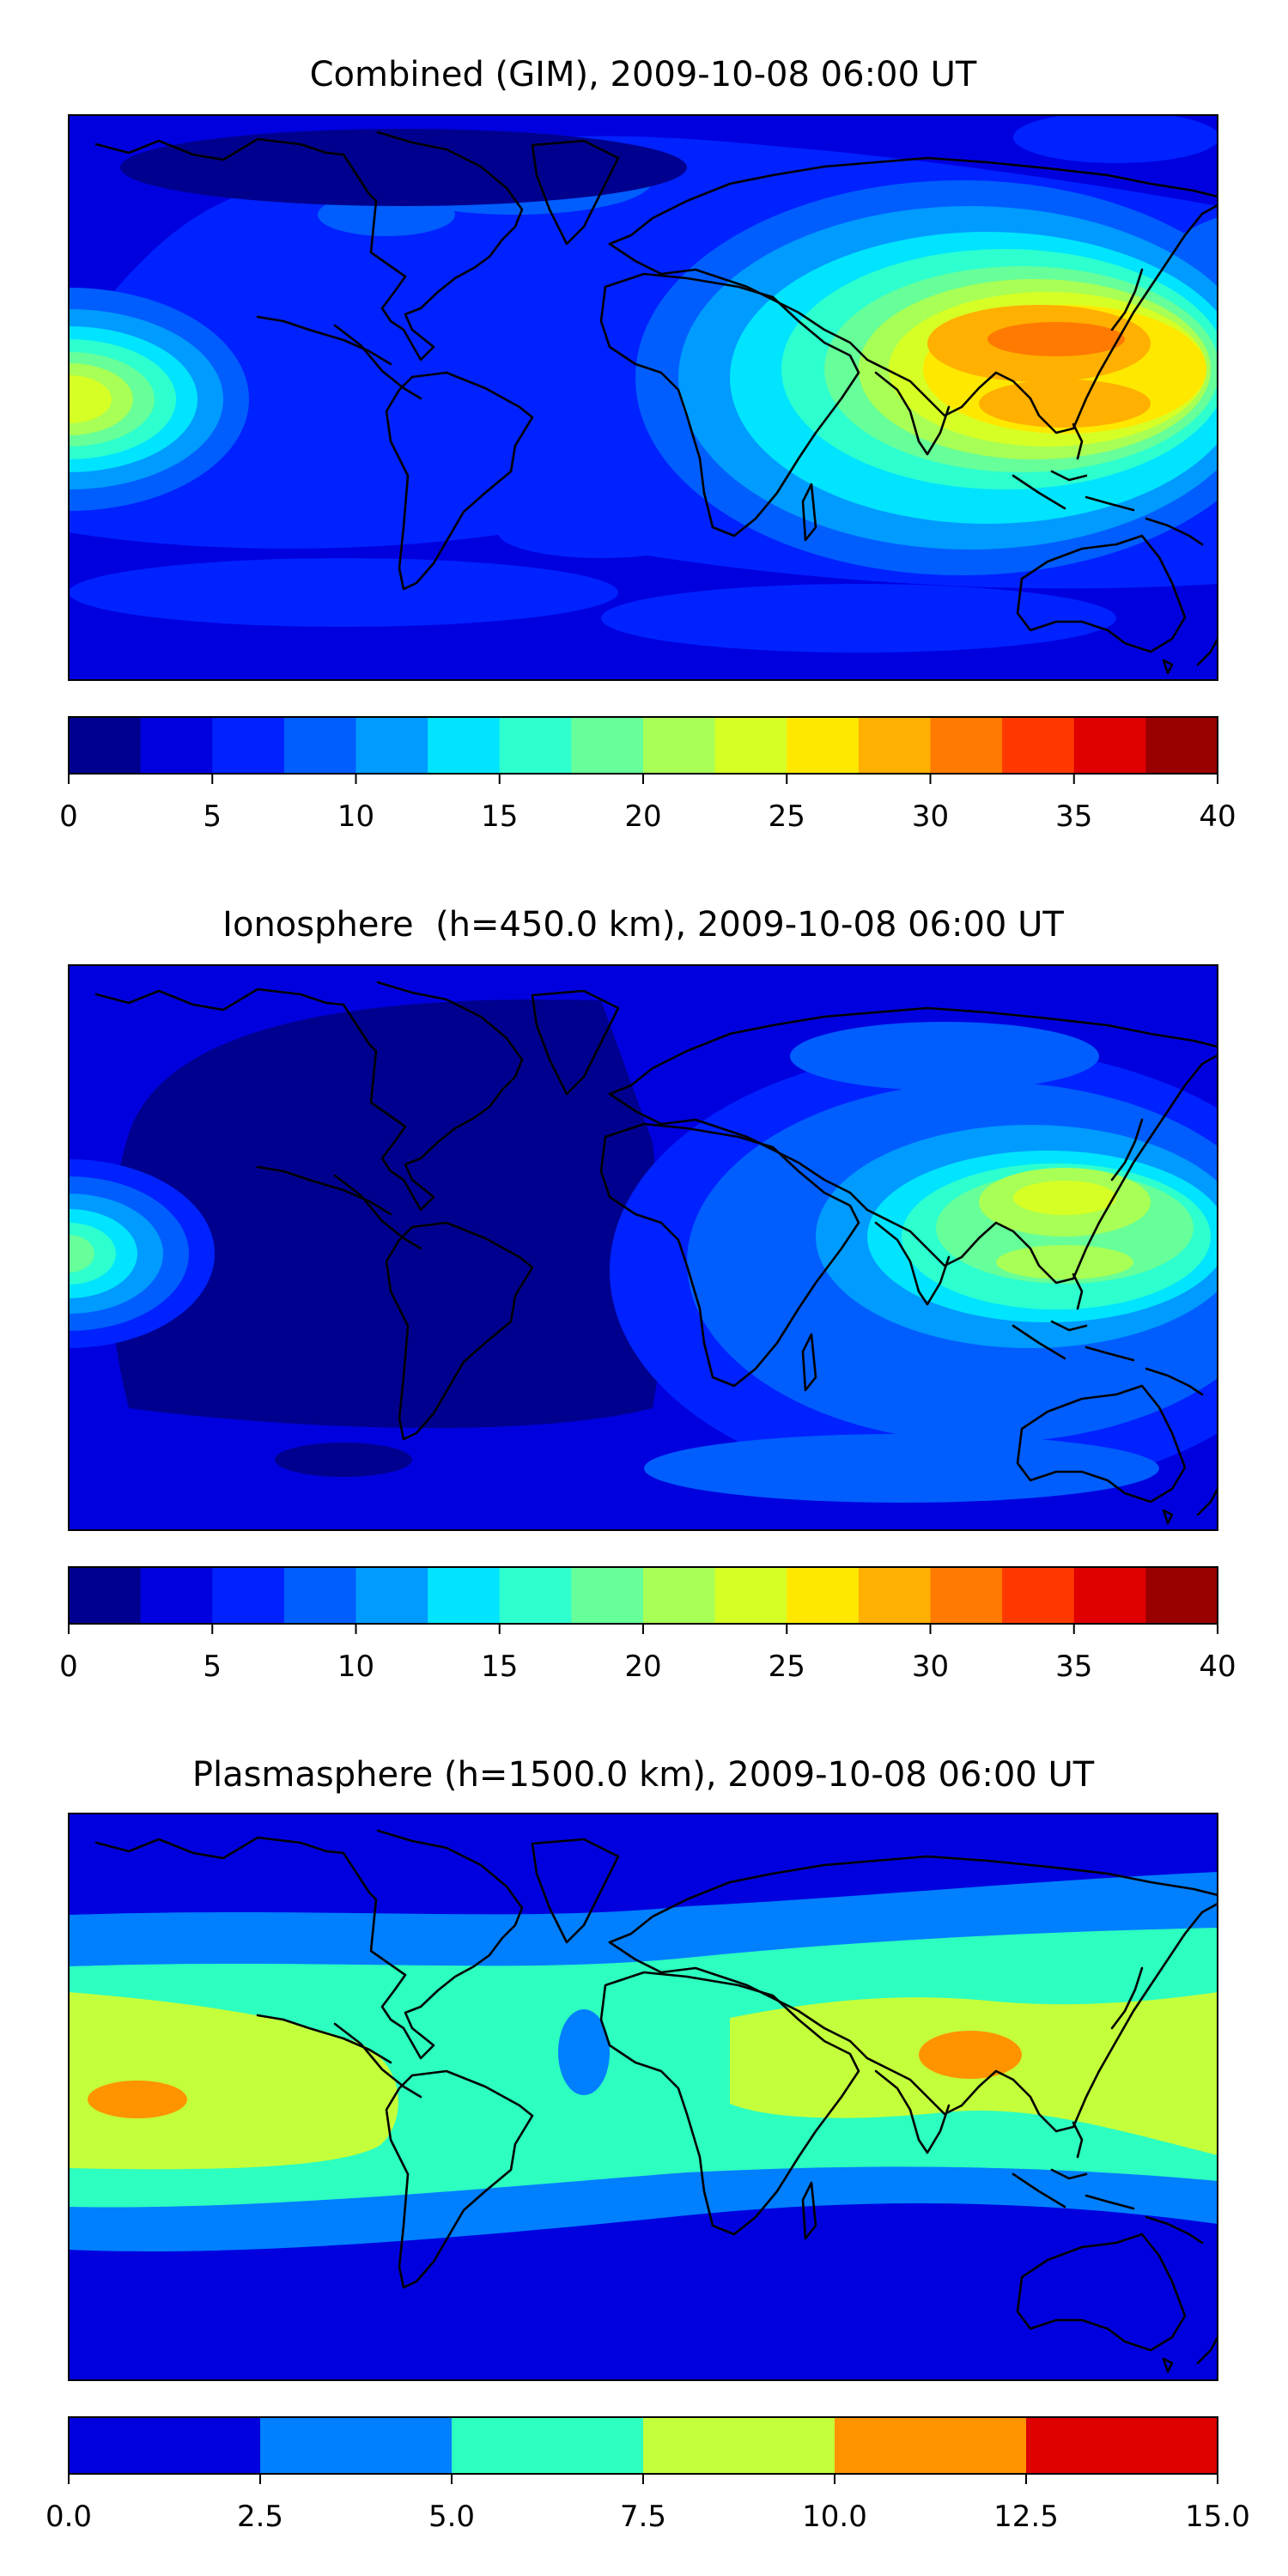 The width and height of the screenshot is (1288, 2576). What do you see at coordinates (452, 2517) in the screenshot?
I see `colorbar-tick-label: 5.0` at bounding box center [452, 2517].